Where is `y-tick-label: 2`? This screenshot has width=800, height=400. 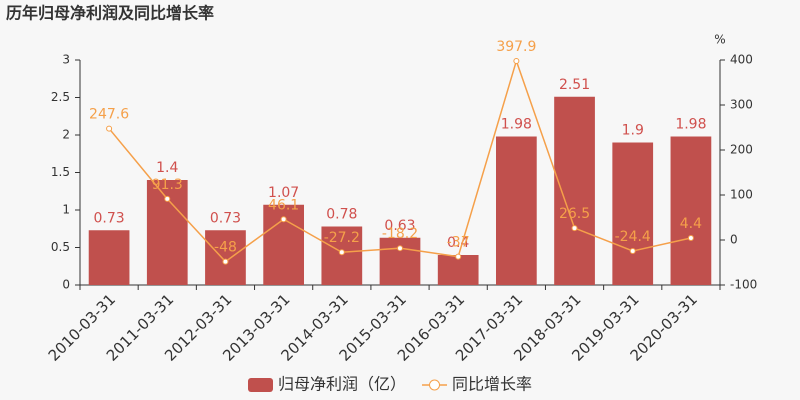 y-tick-label: 2 is located at coordinates (66, 135).